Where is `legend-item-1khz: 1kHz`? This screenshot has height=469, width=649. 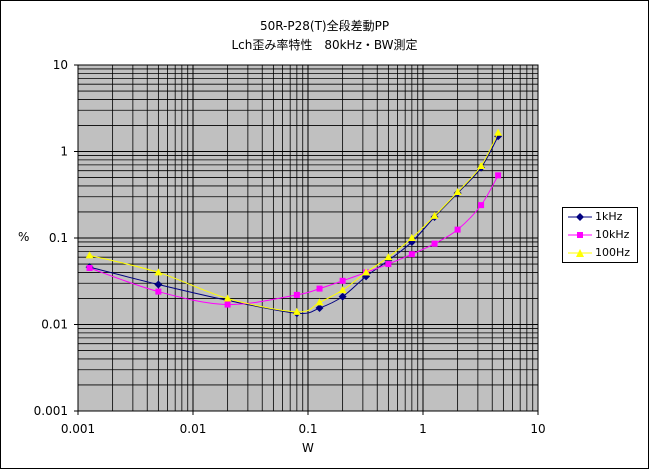 legend-item-1khz: 1kHz is located at coordinates (600, 217).